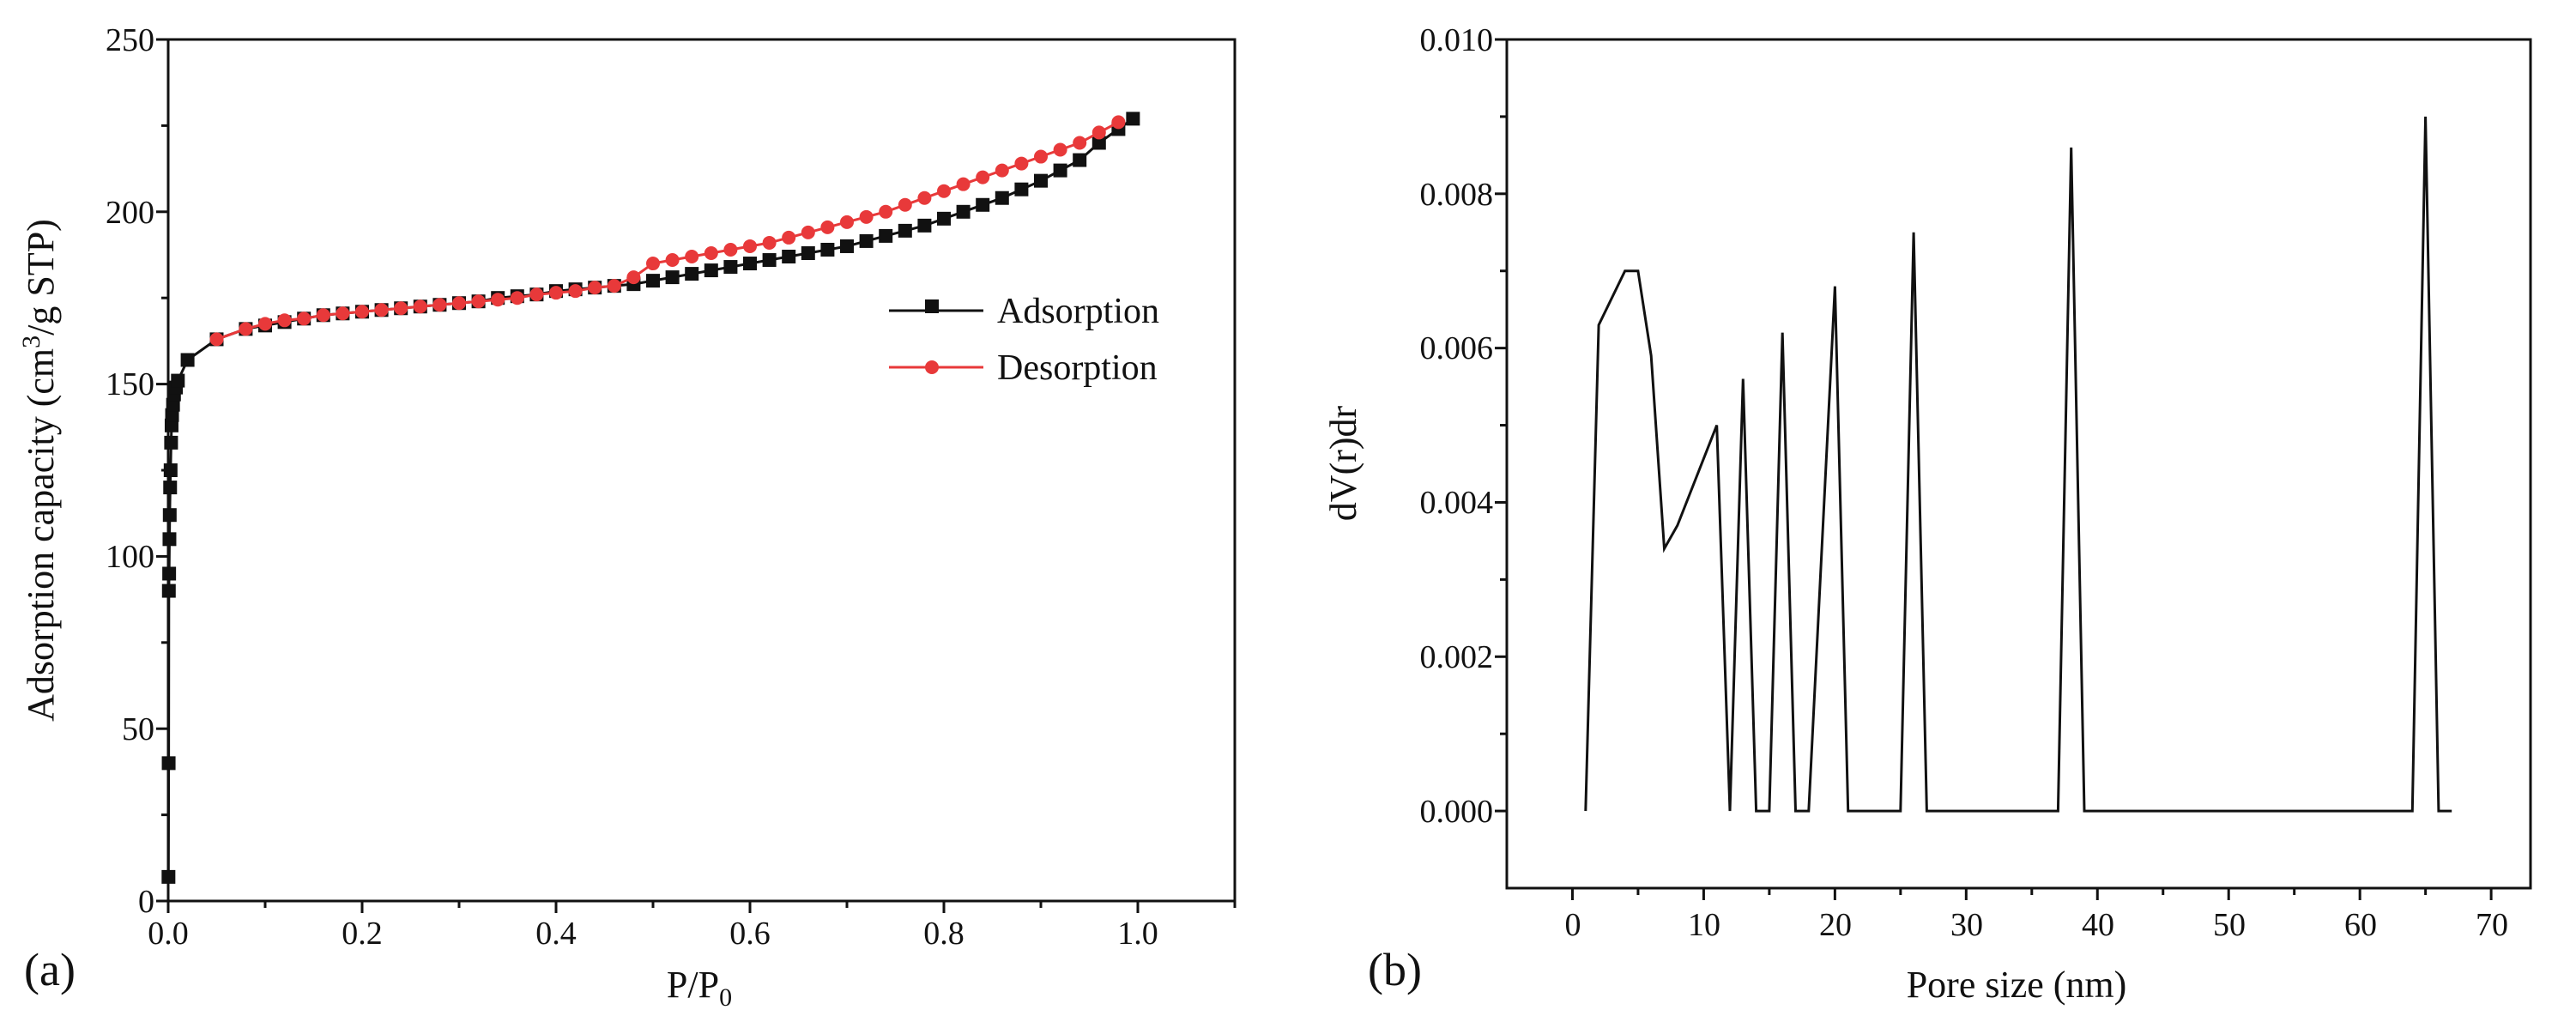 Image resolution: width=2576 pixels, height=1028 pixels. I want to click on panel-a-y-tick-labels: 0 50 100 150 200 250, so click(130, 471).